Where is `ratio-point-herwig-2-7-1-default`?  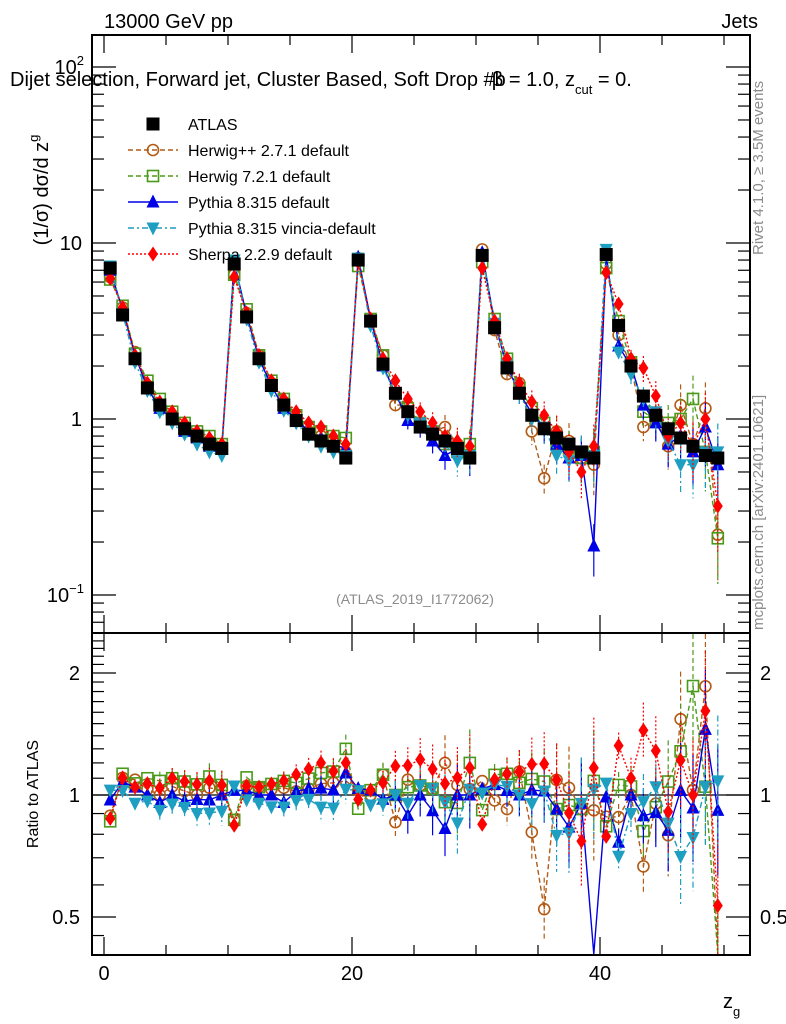
ratio-point-herwig-2-7-1-default is located at coordinates (532, 832).